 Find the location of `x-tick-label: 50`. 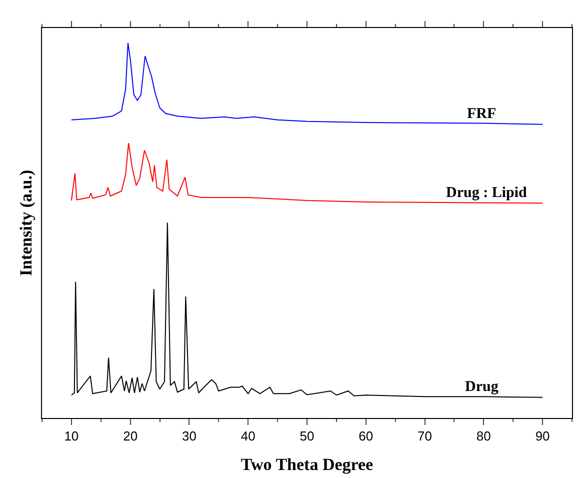

x-tick-label: 50 is located at coordinates (307, 436).